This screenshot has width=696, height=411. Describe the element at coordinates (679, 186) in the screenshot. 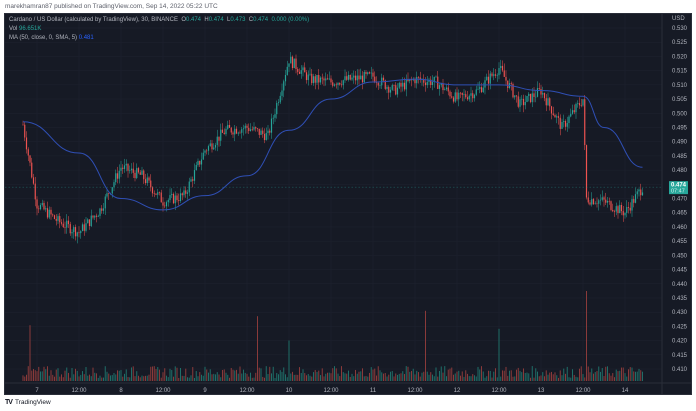

I see `svg-text: 0.474` at that location.